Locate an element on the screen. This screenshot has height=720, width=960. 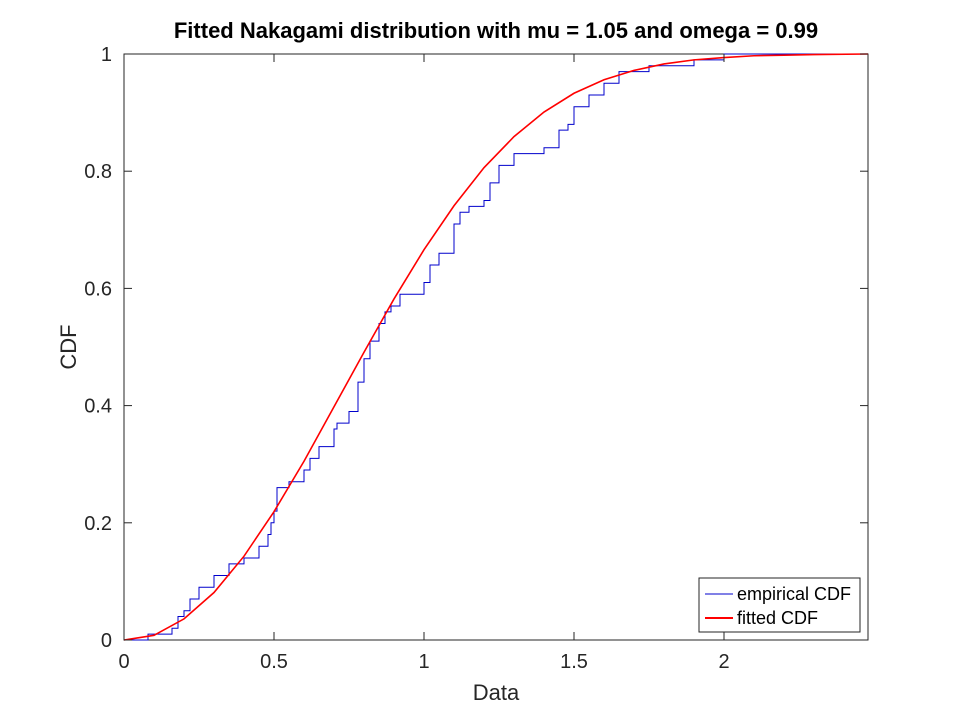
x-tick-label: 0 is located at coordinates (123, 662).